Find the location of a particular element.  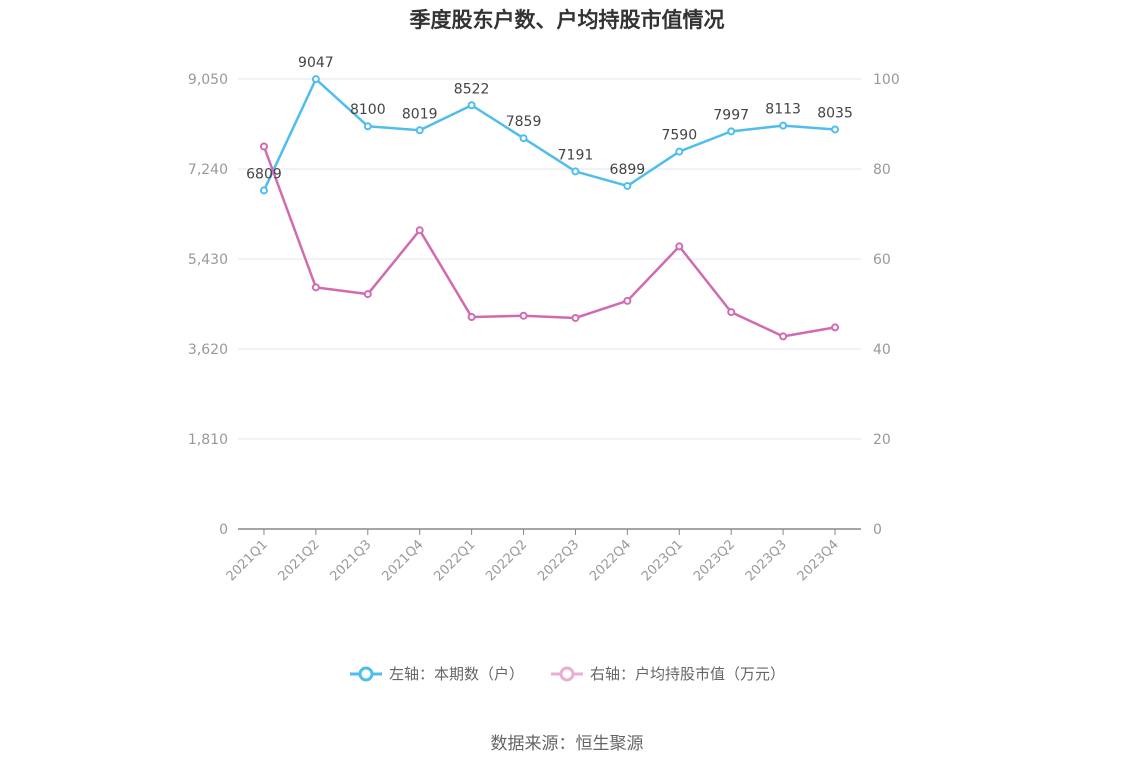

data-source: 数据来源：恒生聚源 is located at coordinates (567, 744).